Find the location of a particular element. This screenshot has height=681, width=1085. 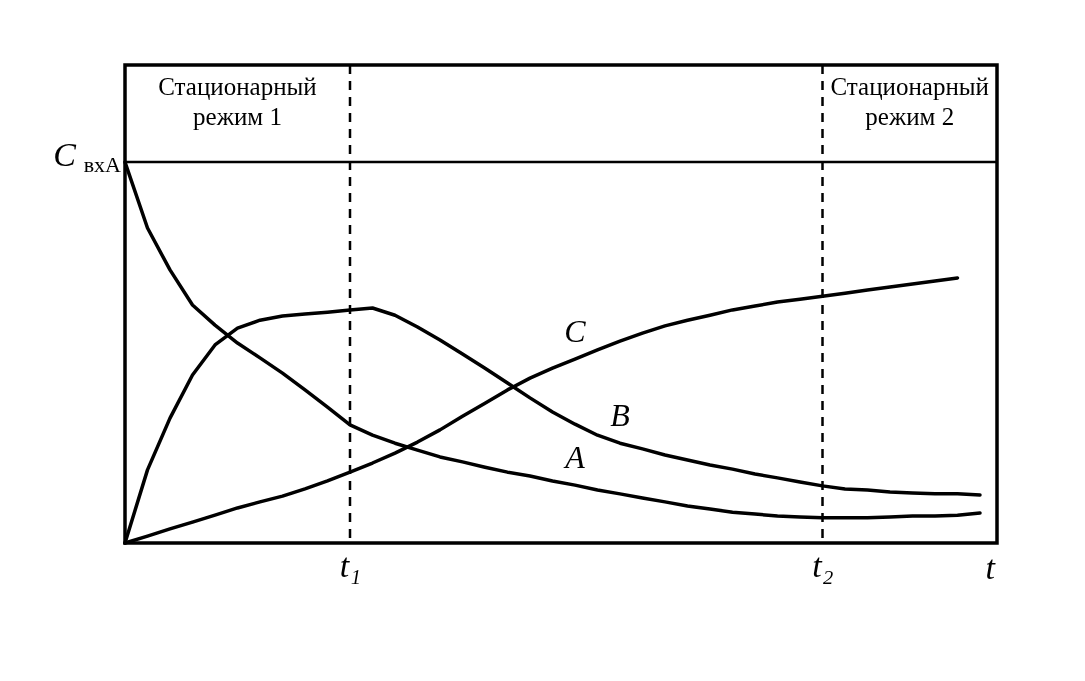

x-tick-label: t₁ is located at coordinates (350, 565).